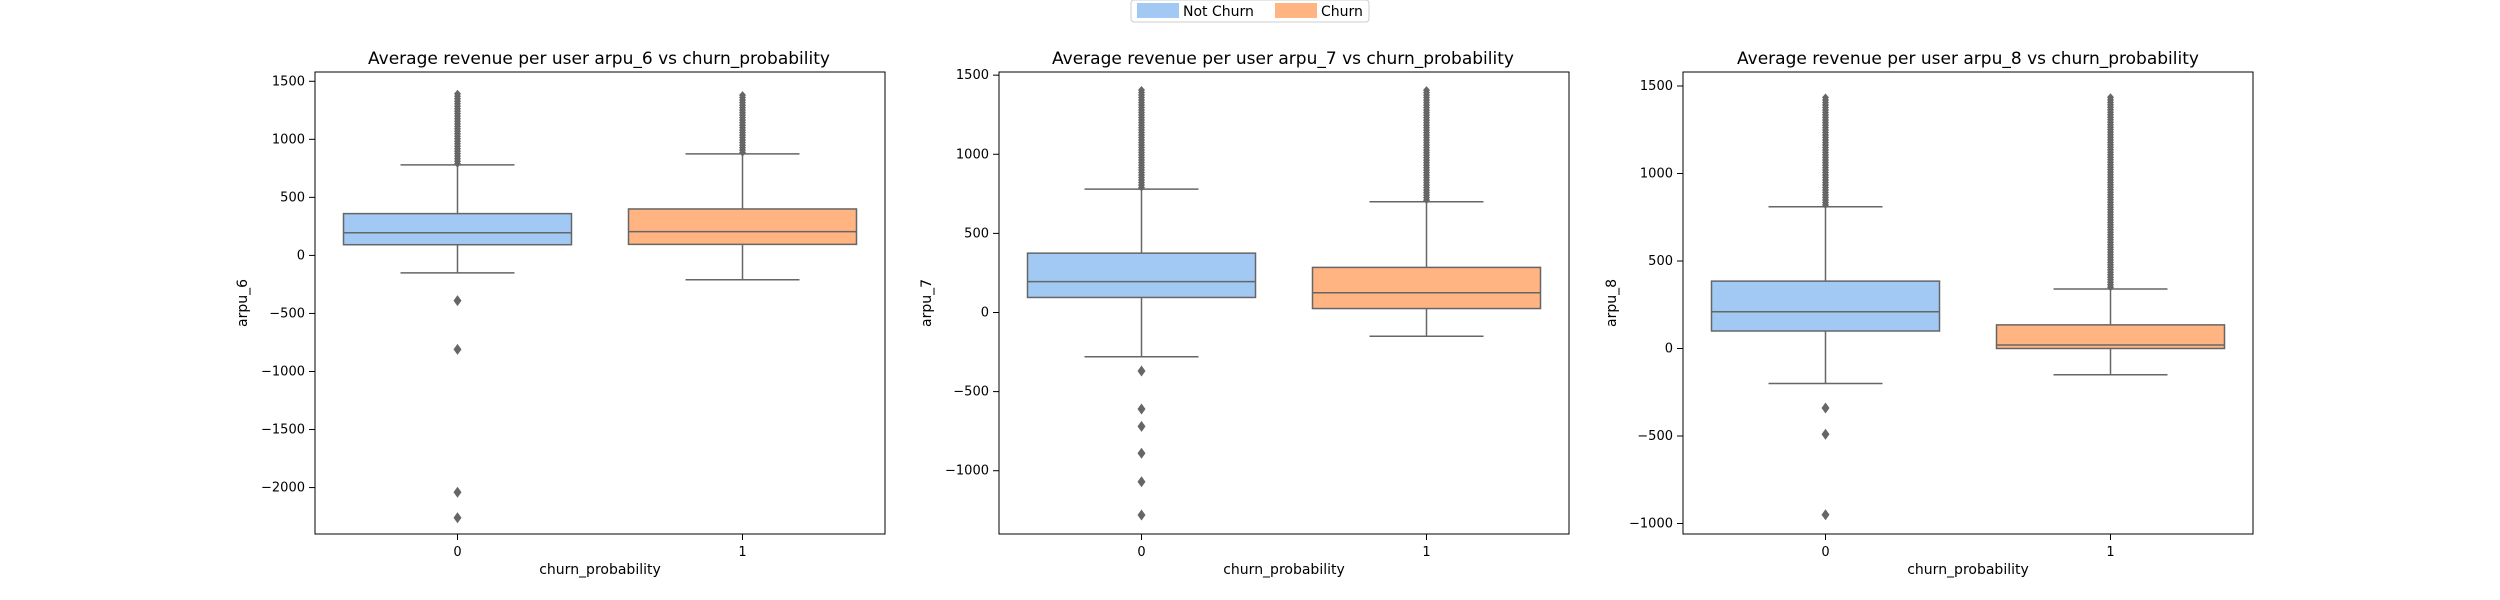 This screenshot has width=2500, height=600. Describe the element at coordinates (1656, 86) in the screenshot. I see `y-tick-label-arpu-8: 1500` at that location.